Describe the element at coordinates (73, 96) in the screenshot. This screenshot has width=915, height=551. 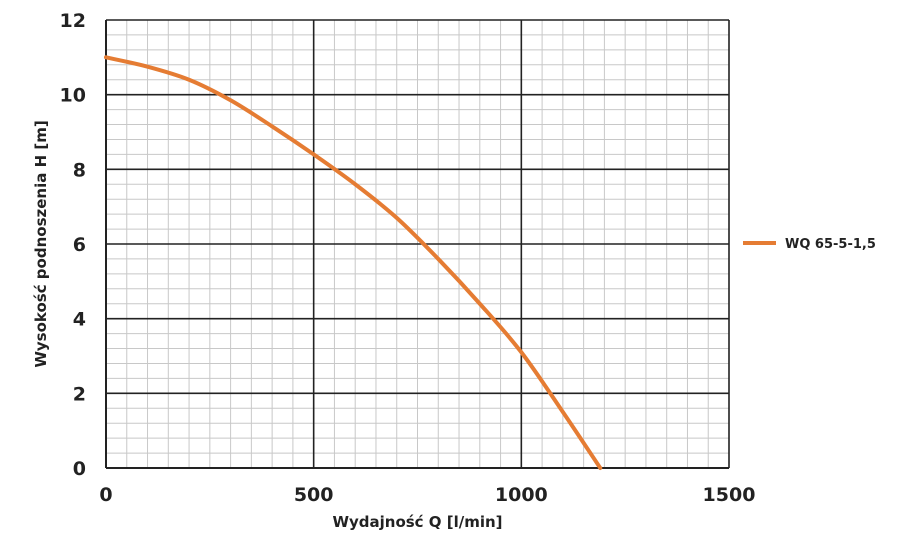
I see `y-tick-label: 10` at that location.